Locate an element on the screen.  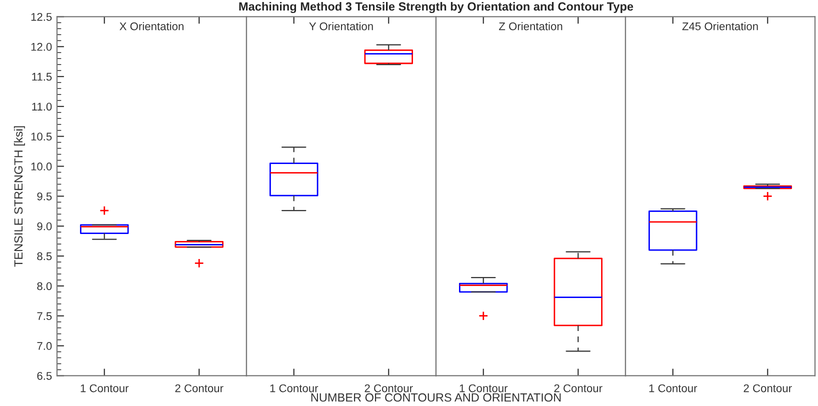
chart-title: Machining Method 3 Tensile Strength by Orientation and Contour Type is located at coordinates (436, 8).